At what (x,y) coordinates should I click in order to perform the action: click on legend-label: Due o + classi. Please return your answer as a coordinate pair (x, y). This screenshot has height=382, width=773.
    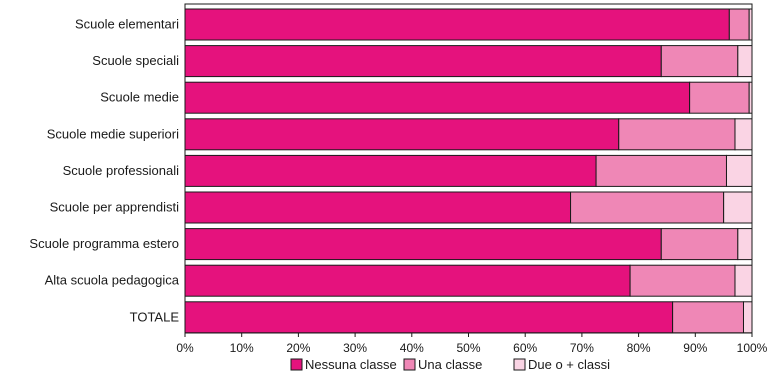
    Looking at the image, I should click on (569, 364).